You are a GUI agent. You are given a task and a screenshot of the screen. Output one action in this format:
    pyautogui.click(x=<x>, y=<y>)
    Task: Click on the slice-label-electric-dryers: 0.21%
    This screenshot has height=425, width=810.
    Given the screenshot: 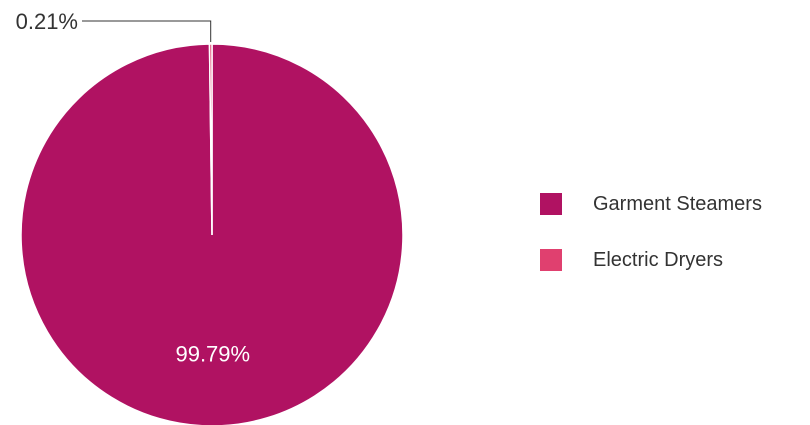 What is the action you would take?
    pyautogui.click(x=47, y=21)
    